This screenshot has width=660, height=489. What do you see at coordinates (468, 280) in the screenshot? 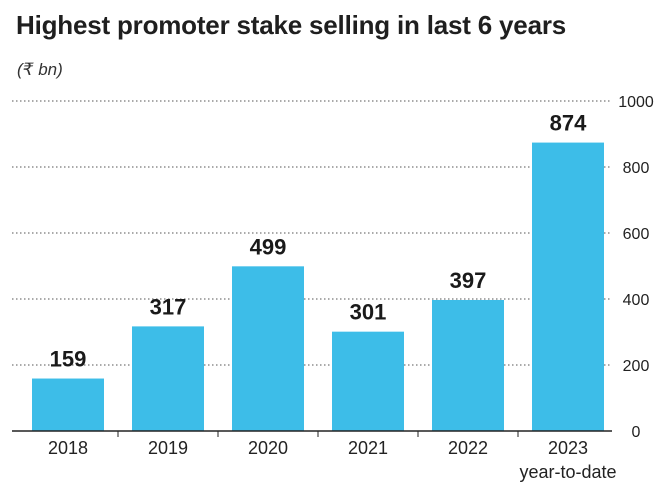
I see `data-label-2022: 397` at bounding box center [468, 280].